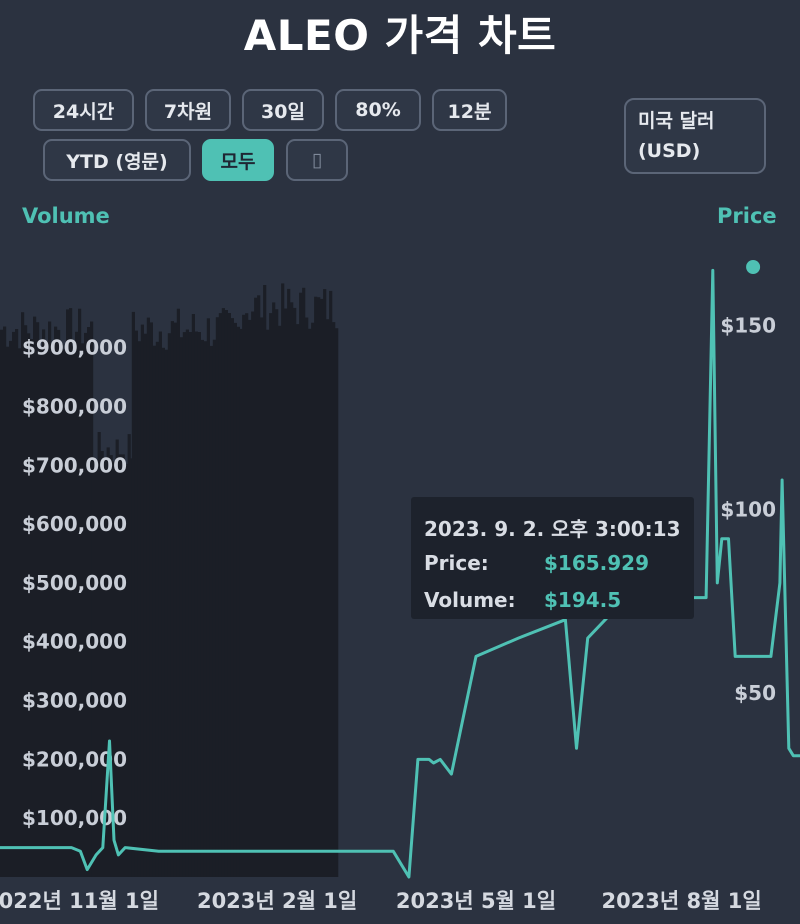 This screenshot has height=924, width=800. I want to click on range-80-button: 80%, so click(378, 110).